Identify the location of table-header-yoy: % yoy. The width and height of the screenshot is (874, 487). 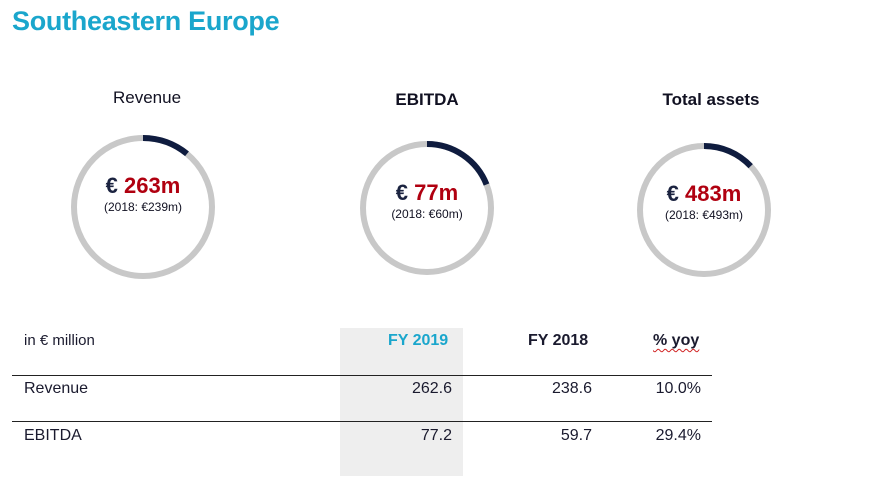
(676, 341).